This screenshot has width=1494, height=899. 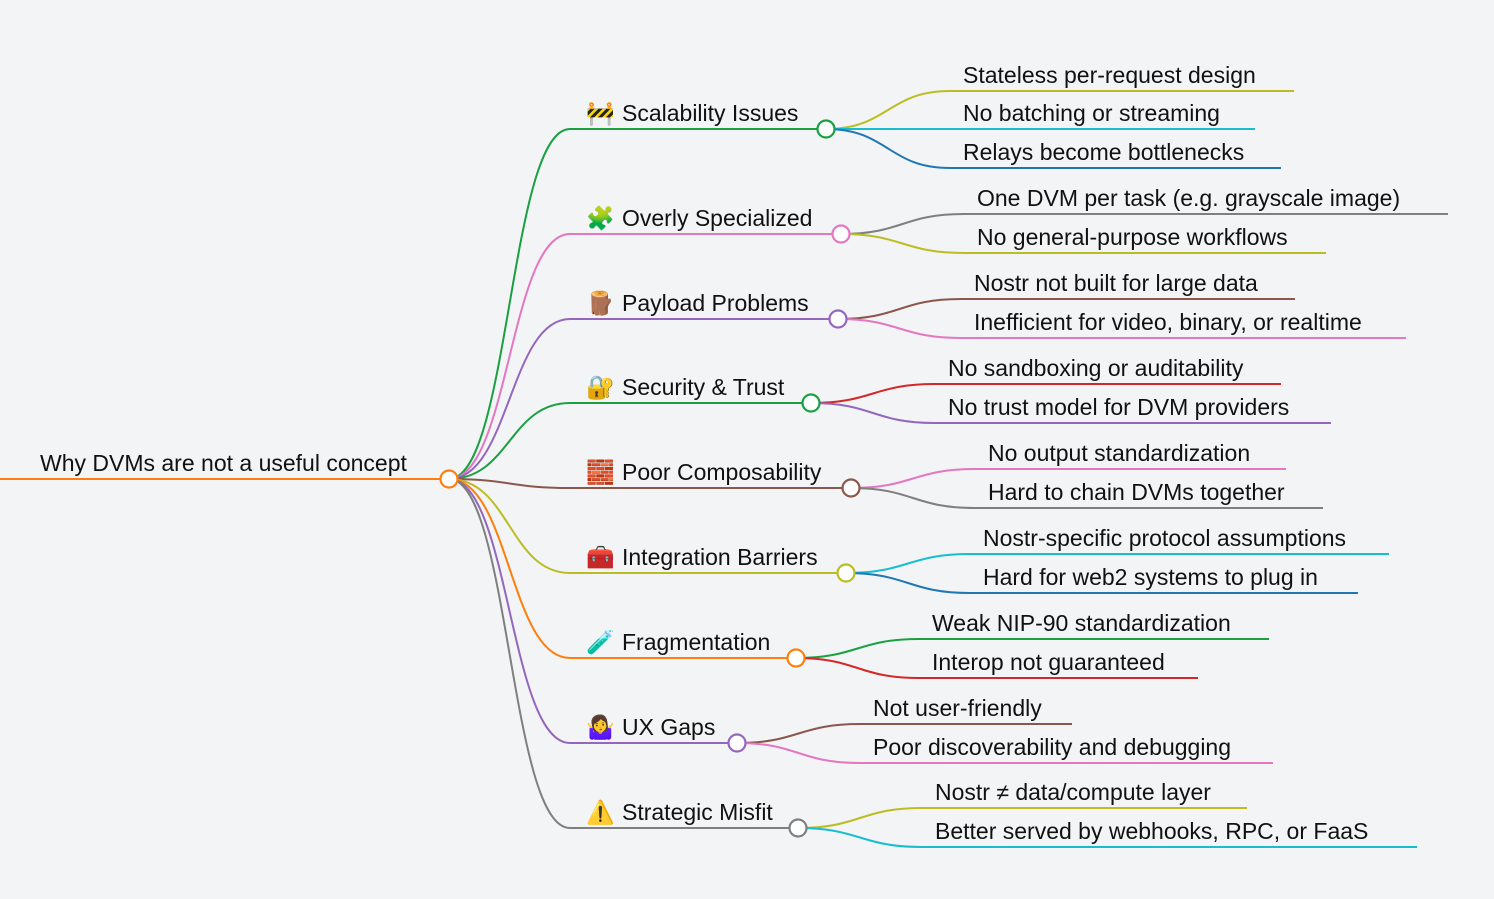 What do you see at coordinates (1073, 792) in the screenshot?
I see `leaf-label: Nostr ≠ data/compute layer` at bounding box center [1073, 792].